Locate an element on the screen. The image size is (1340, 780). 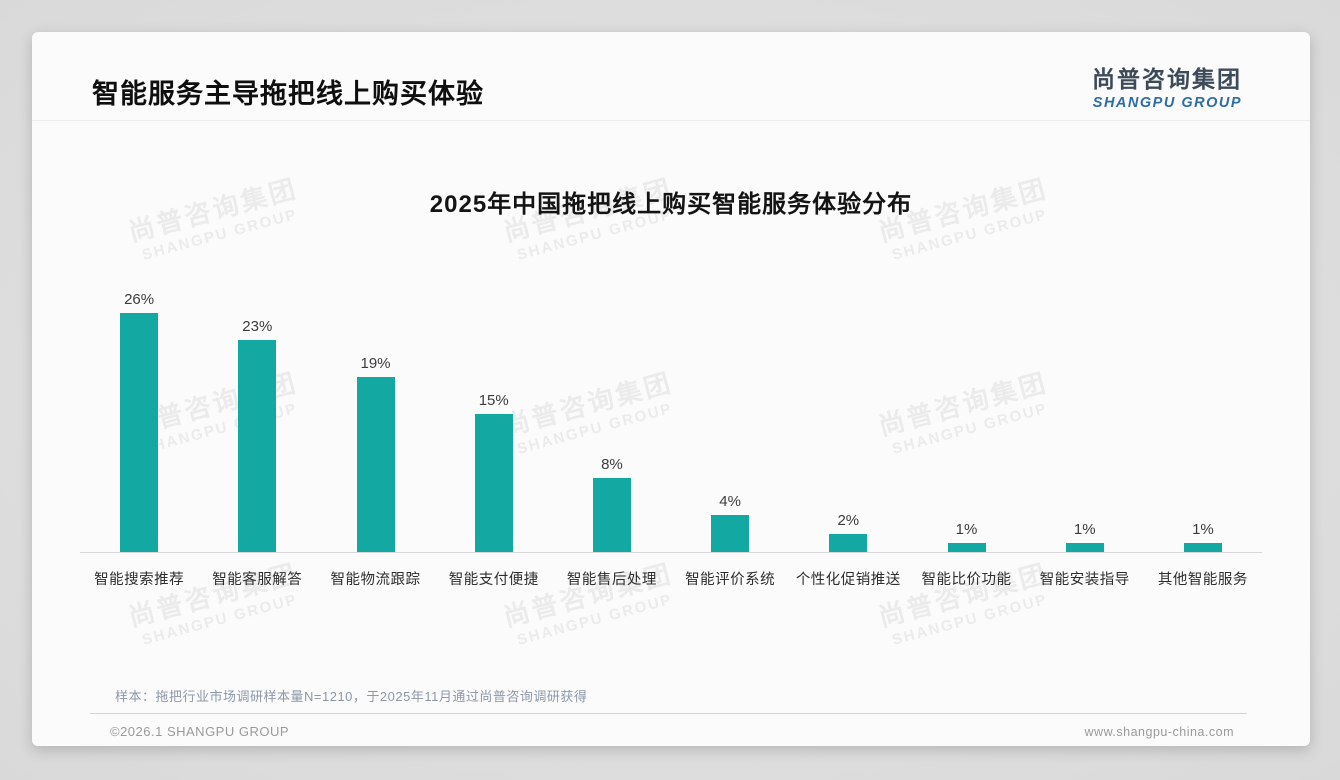
bar-value-label: 15% is located at coordinates (493, 400).